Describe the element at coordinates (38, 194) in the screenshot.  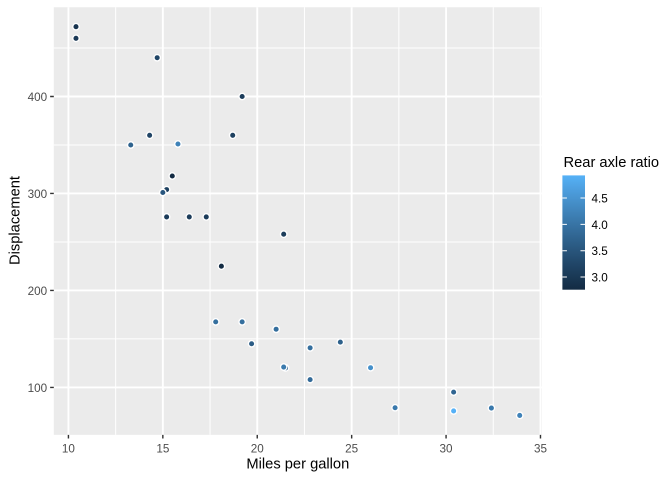
I see `svg-text: 300` at that location.